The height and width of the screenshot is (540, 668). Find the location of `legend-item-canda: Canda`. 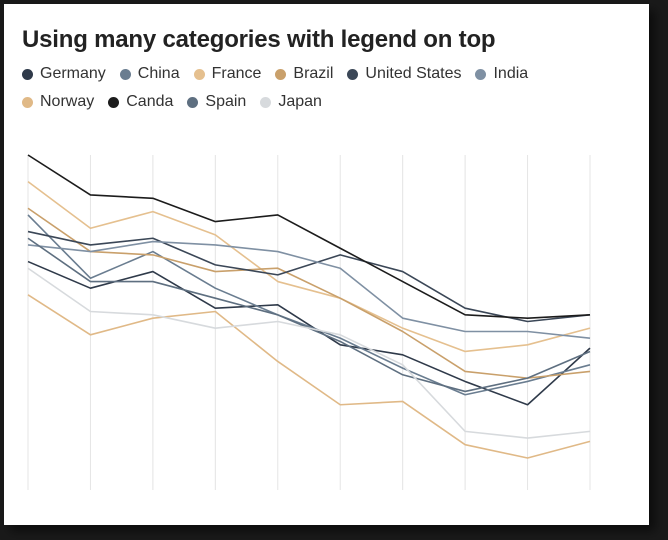

legend-item-canda: Canda is located at coordinates (140, 102).